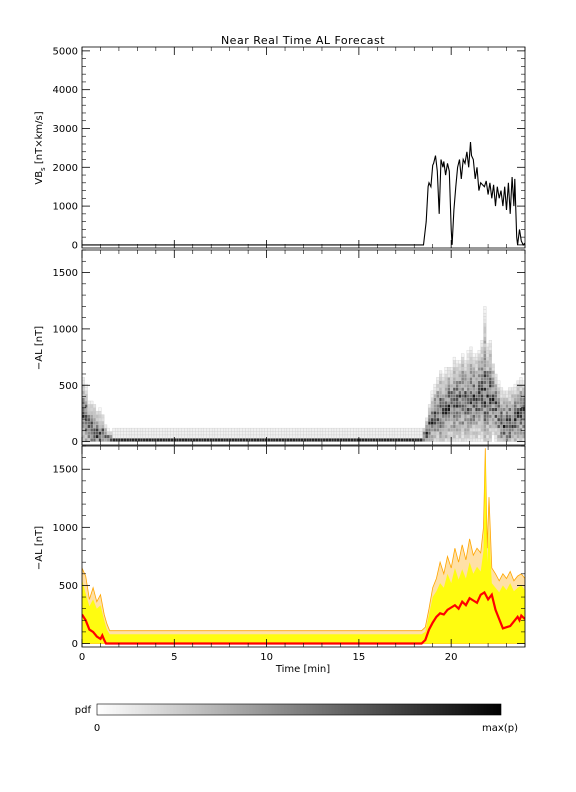  Describe the element at coordinates (65, 470) in the screenshot. I see `y-tick-label: 1500` at that location.